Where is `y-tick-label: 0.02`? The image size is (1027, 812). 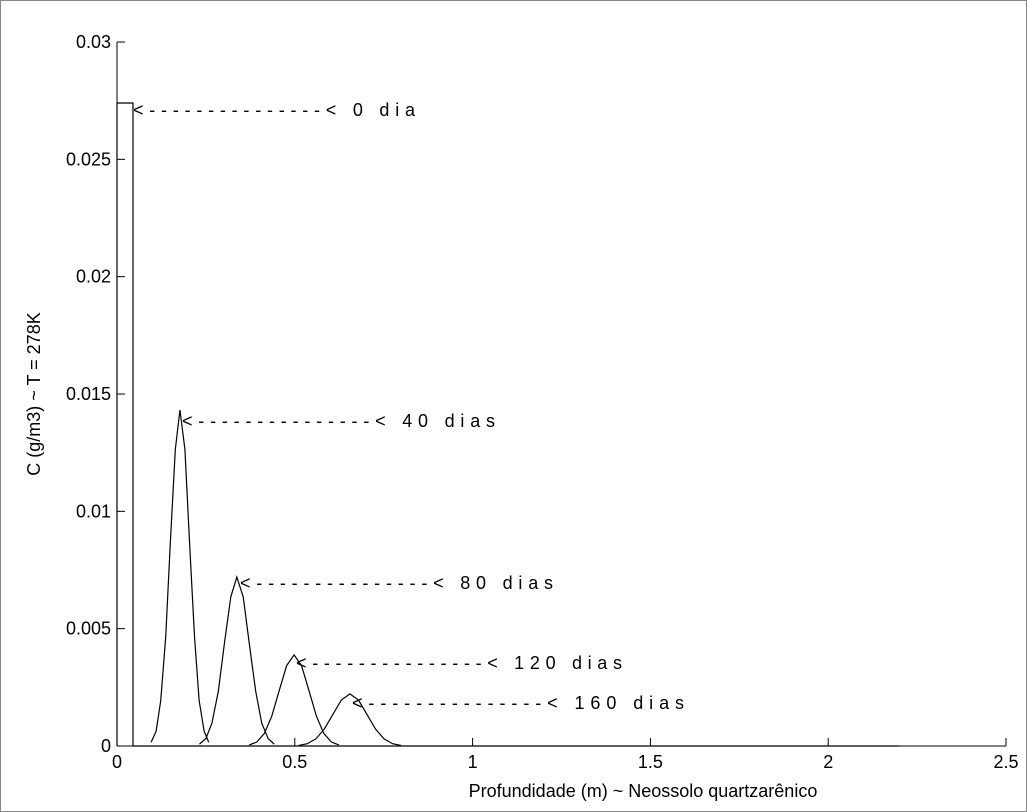
y-tick-label: 0.02 is located at coordinates (93, 277).